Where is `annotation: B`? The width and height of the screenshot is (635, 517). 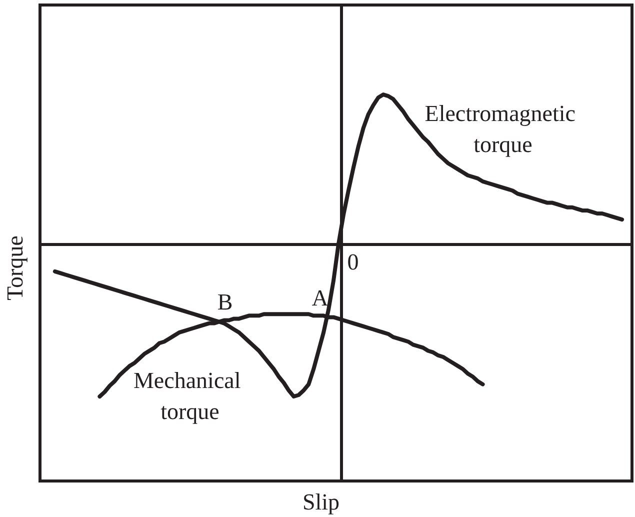
annotation: B is located at coordinates (225, 302).